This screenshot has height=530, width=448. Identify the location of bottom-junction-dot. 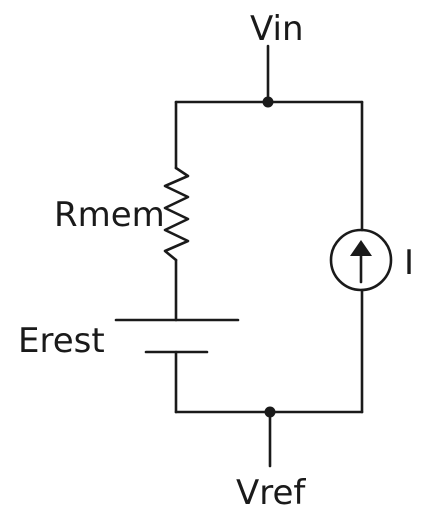
(270, 412).